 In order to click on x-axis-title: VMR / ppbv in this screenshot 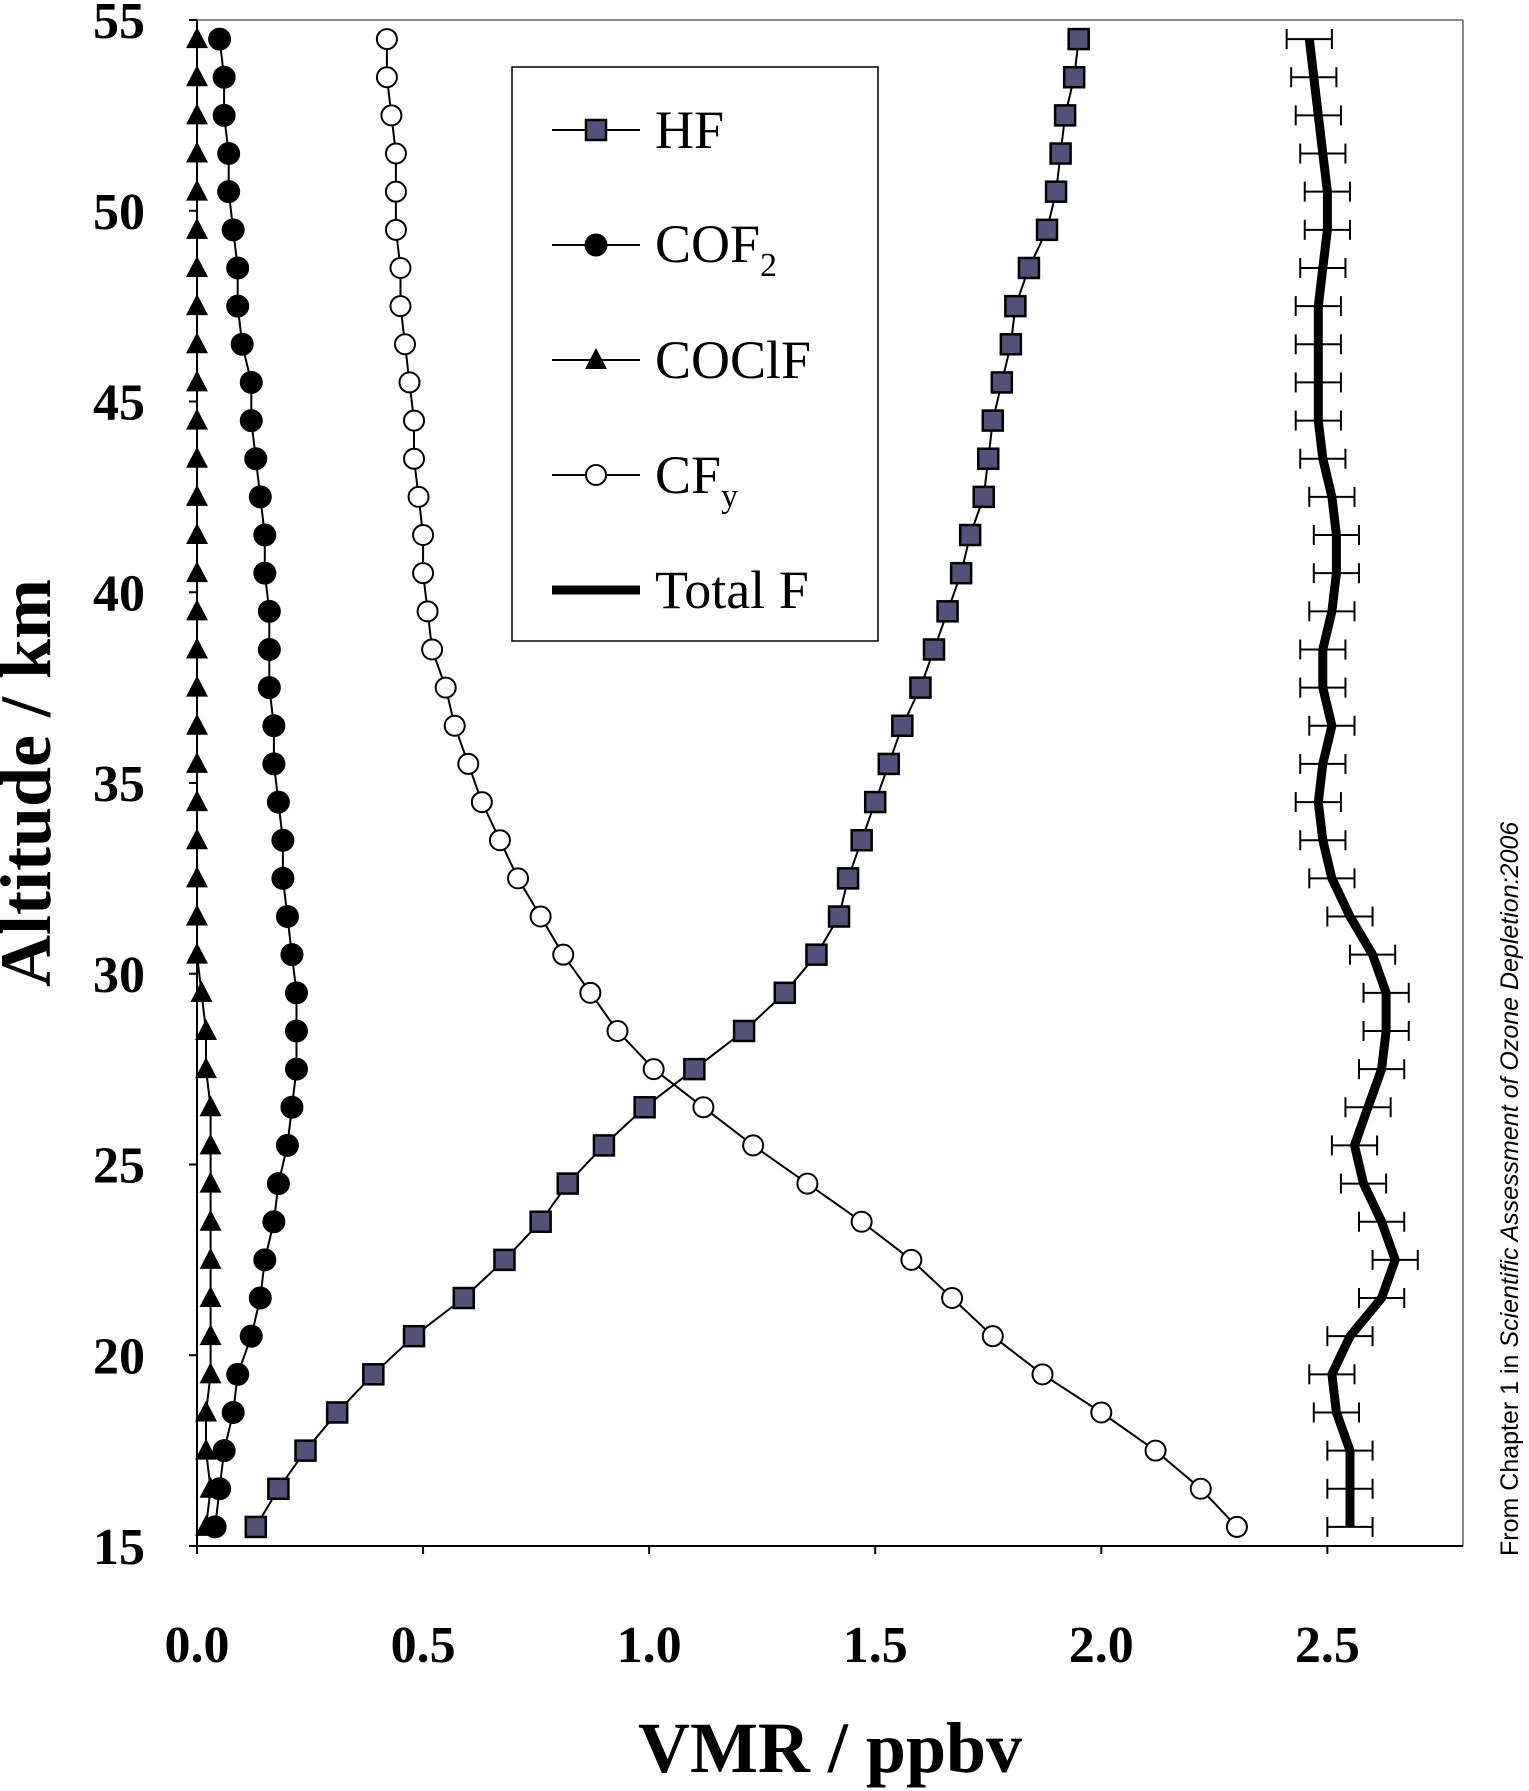, I will do `click(830, 1748)`.